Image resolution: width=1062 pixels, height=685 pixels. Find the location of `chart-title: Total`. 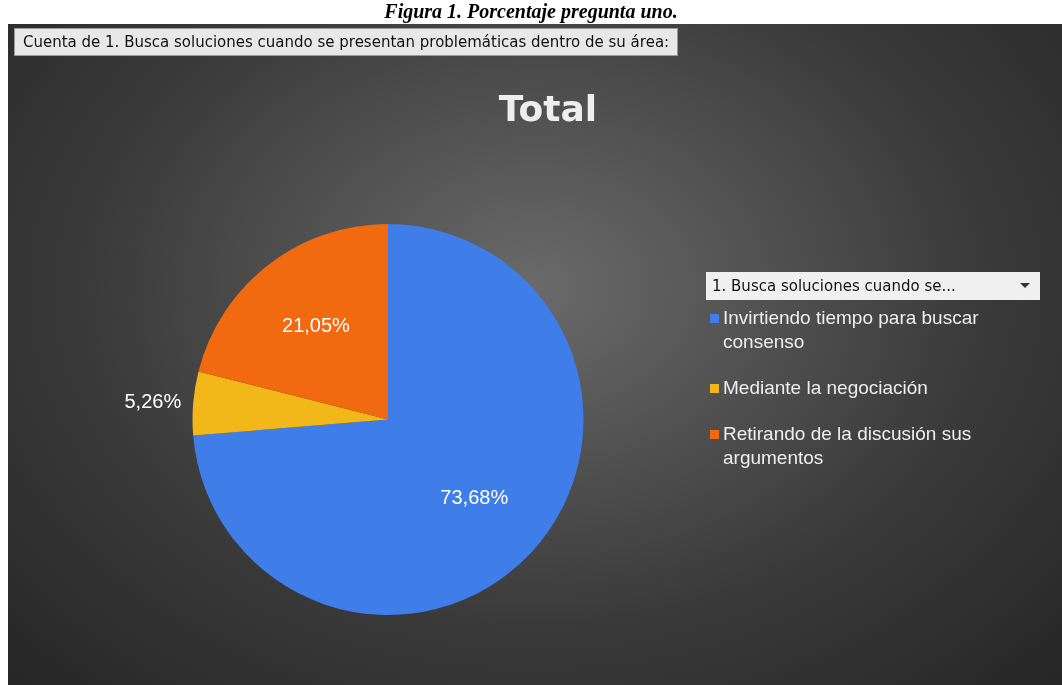

chart-title: Total is located at coordinates (548, 108).